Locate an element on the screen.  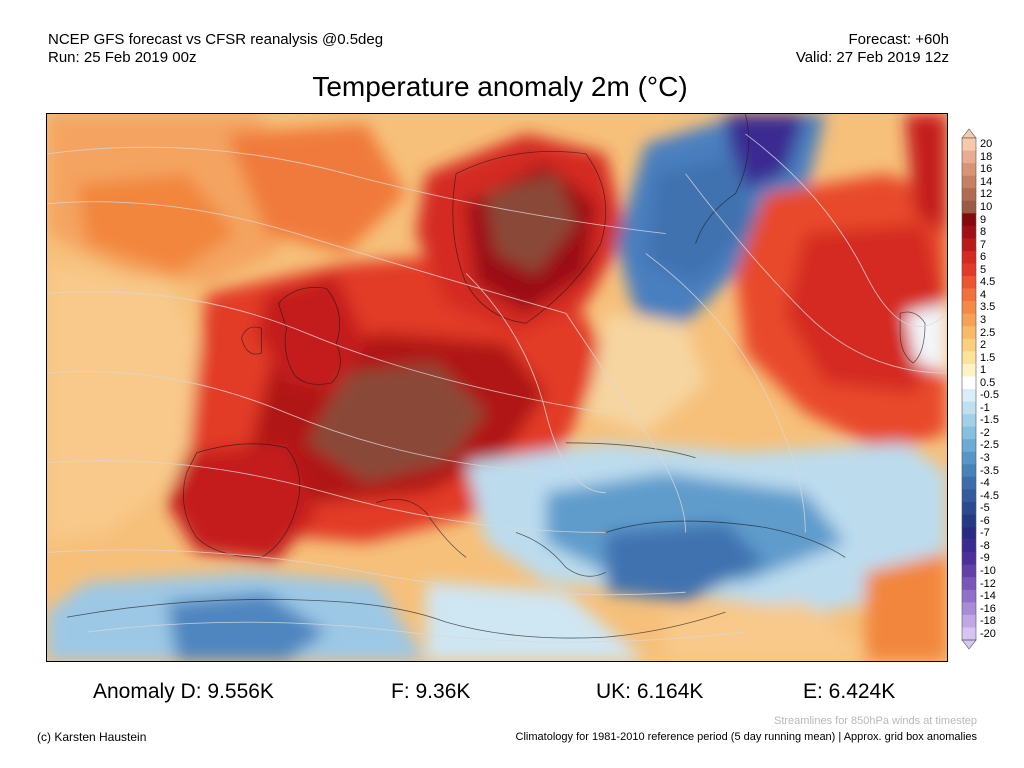
legend-label: 3 is located at coordinates (983, 319).